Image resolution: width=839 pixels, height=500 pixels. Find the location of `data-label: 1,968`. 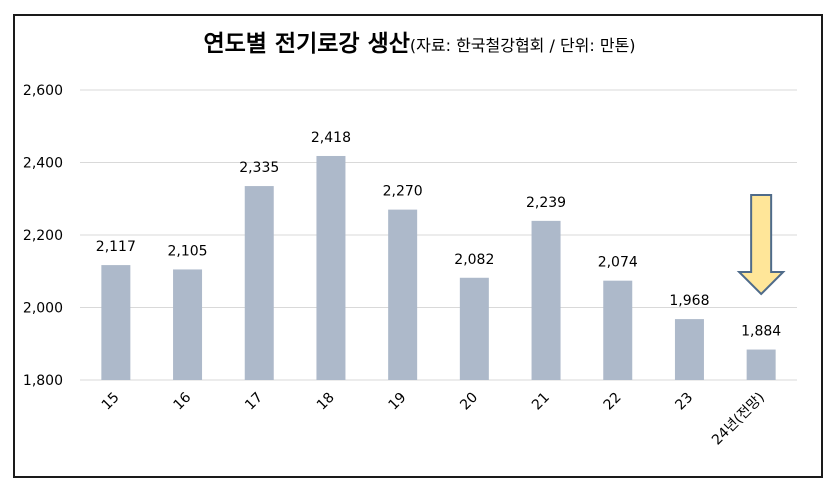

data-label: 1,968 is located at coordinates (689, 301).